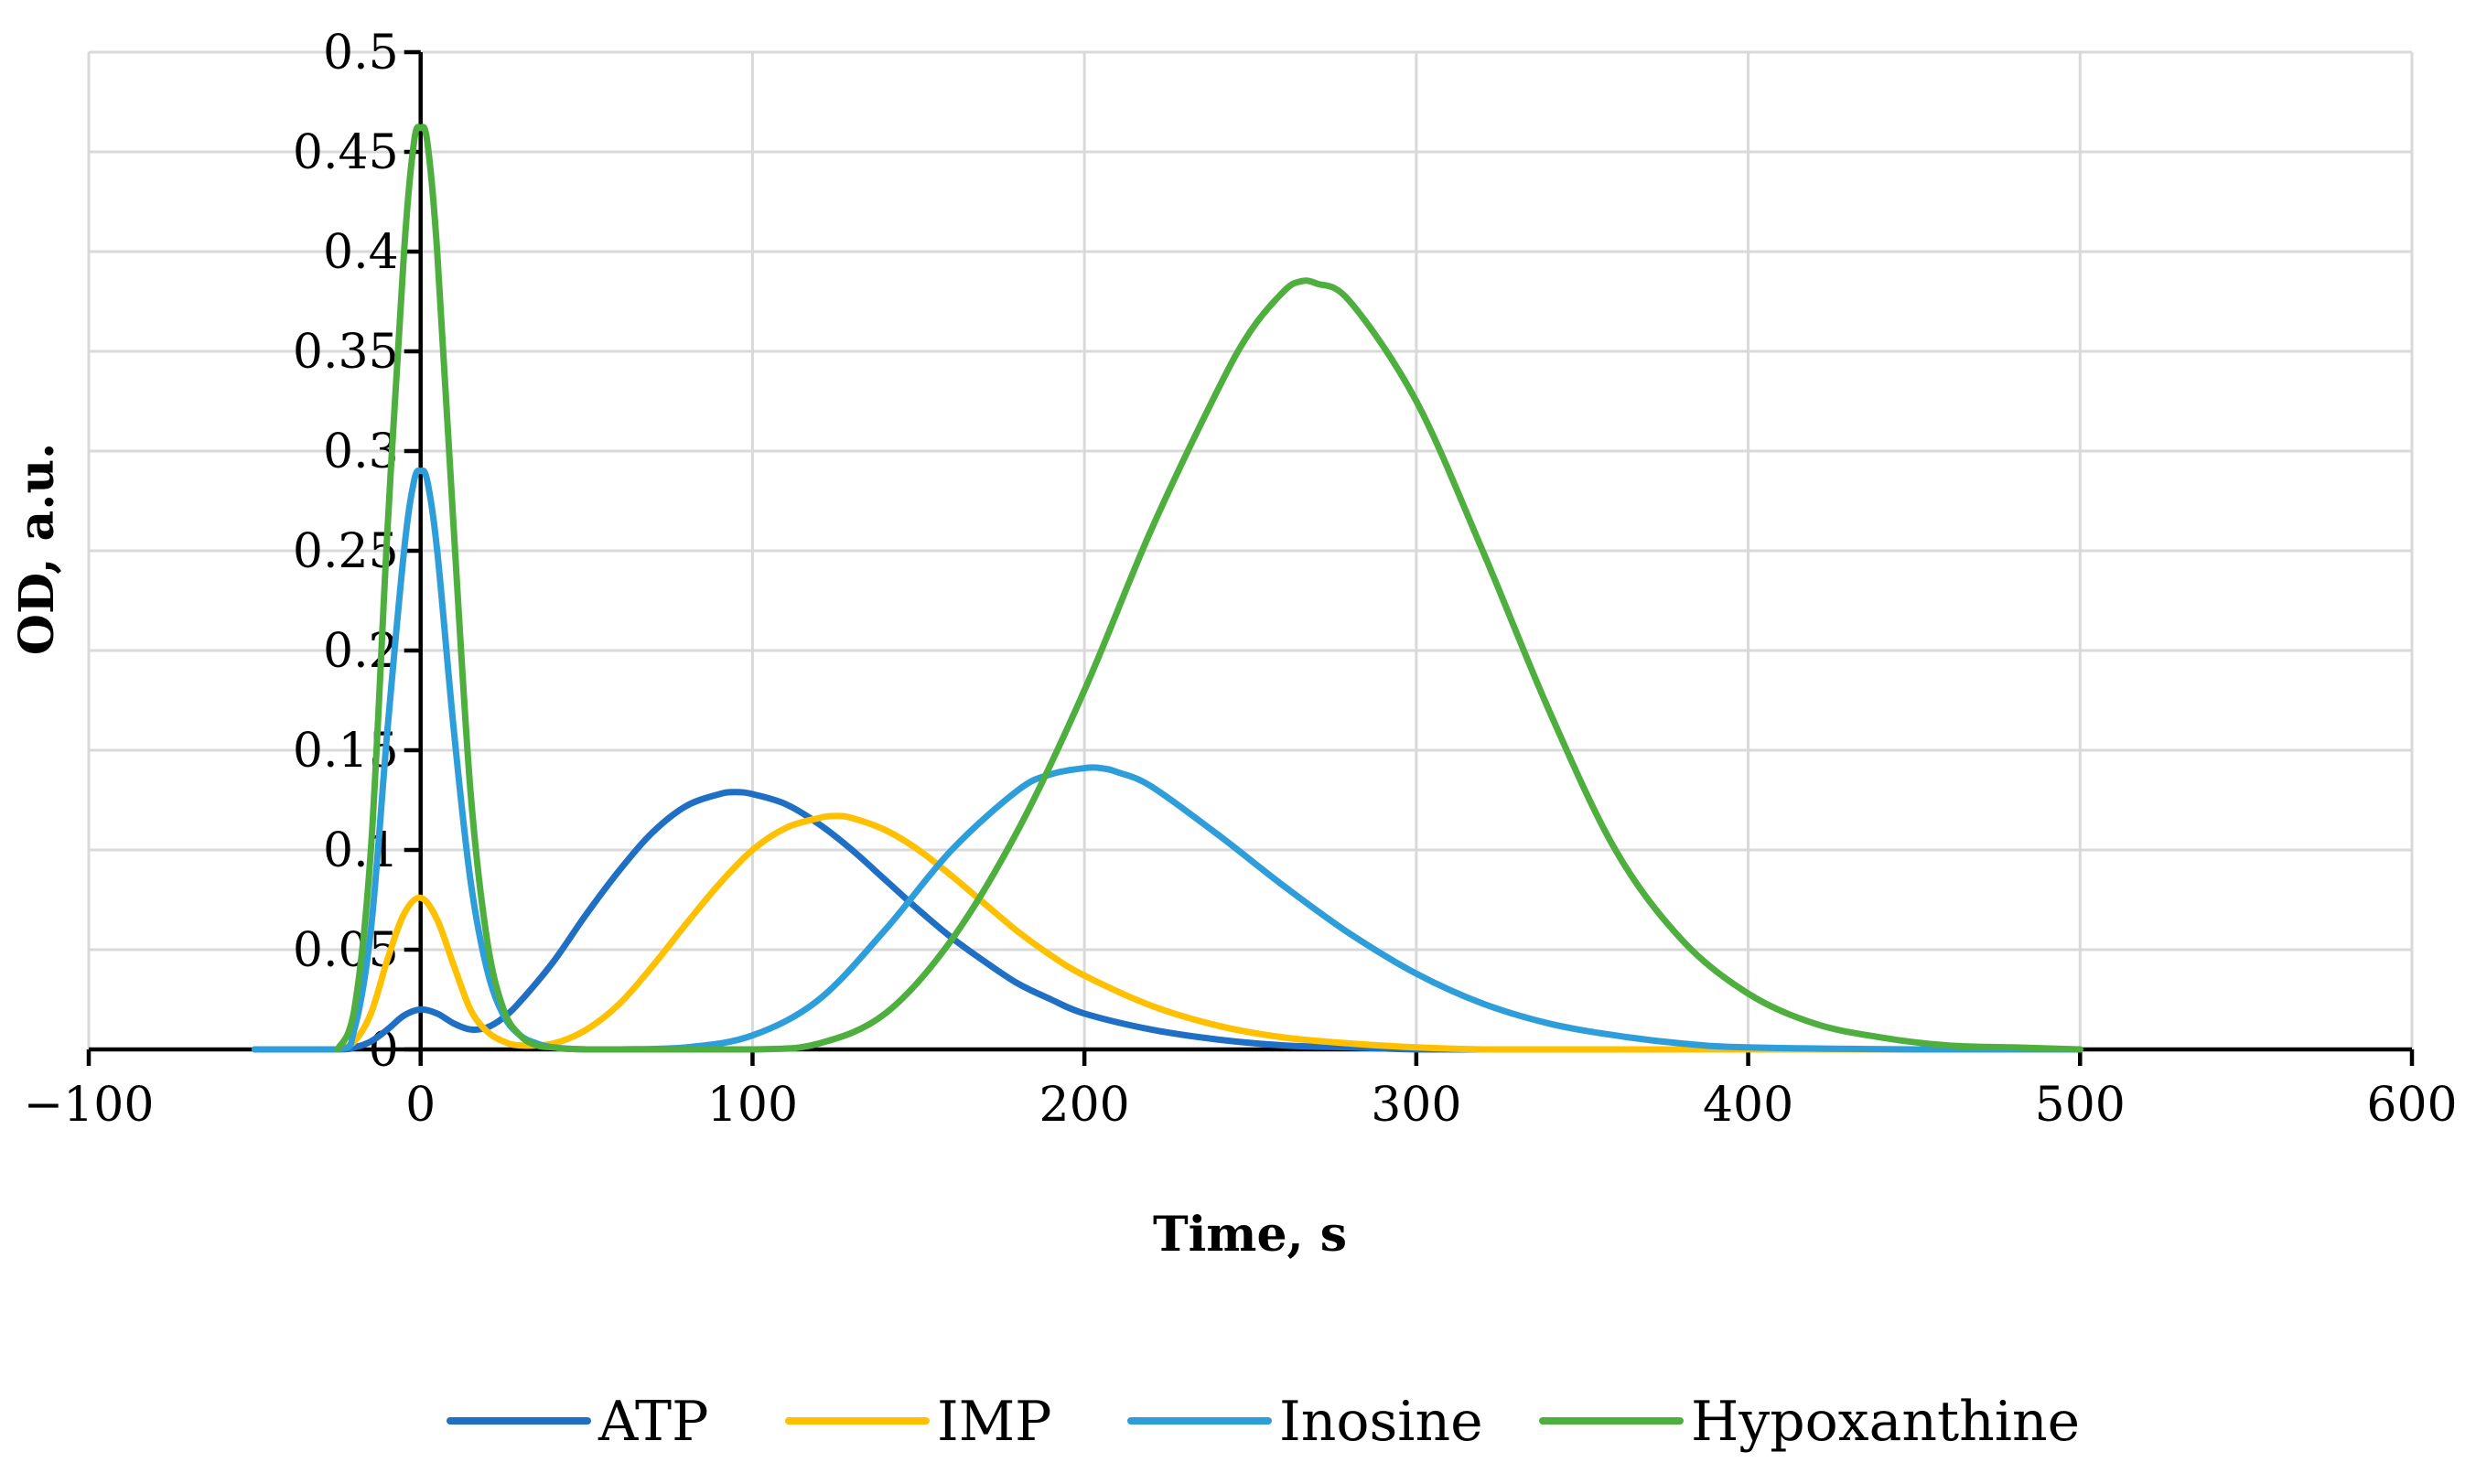  Describe the element at coordinates (37, 549) in the screenshot. I see `y-axis-title: OD, a.u.` at that location.